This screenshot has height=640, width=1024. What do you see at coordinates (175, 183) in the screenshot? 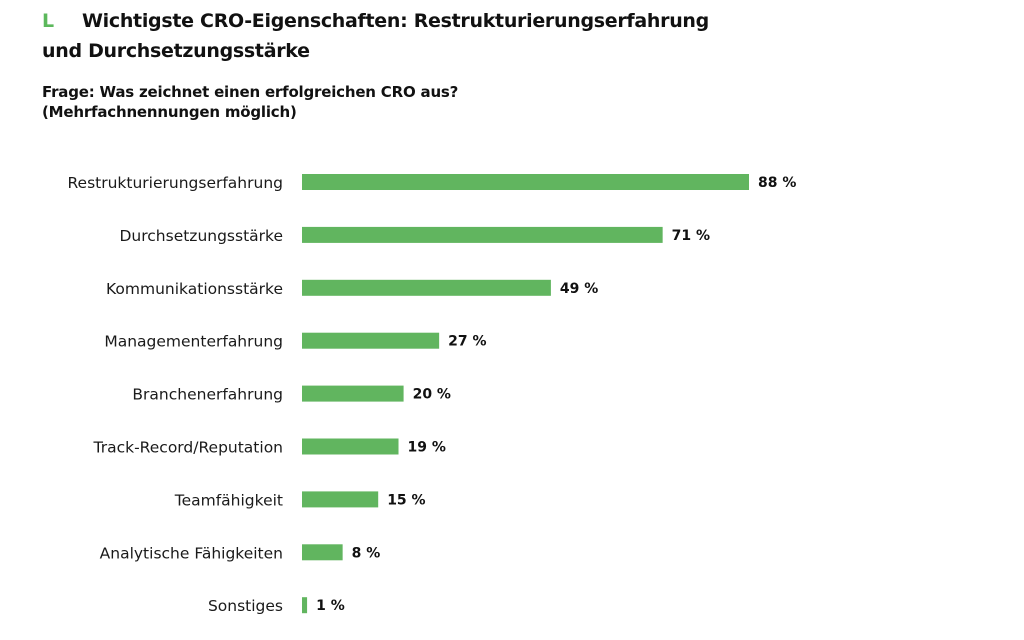
I see `category-label: Restrukturierungserfahrung` at bounding box center [175, 183].